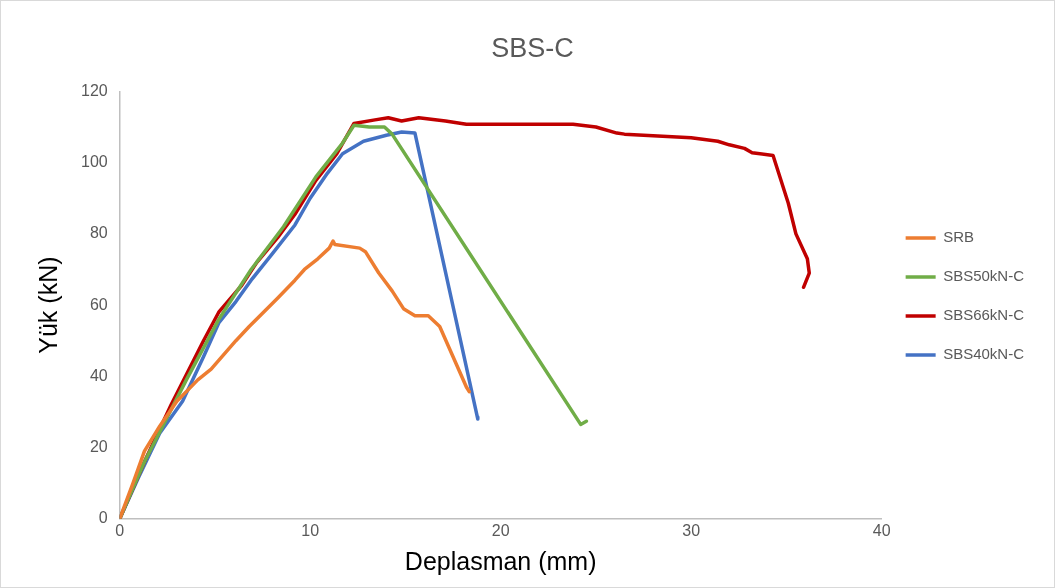 The height and width of the screenshot is (588, 1055). What do you see at coordinates (881, 530) in the screenshot?
I see `x-tick-label: 40` at bounding box center [881, 530].